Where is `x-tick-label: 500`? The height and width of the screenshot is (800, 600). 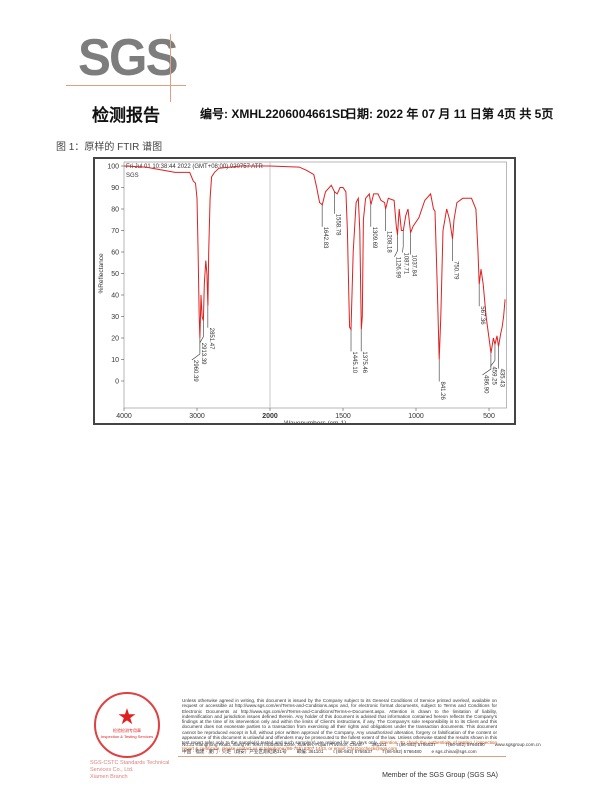 x-tick-label: 500 is located at coordinates (489, 416).